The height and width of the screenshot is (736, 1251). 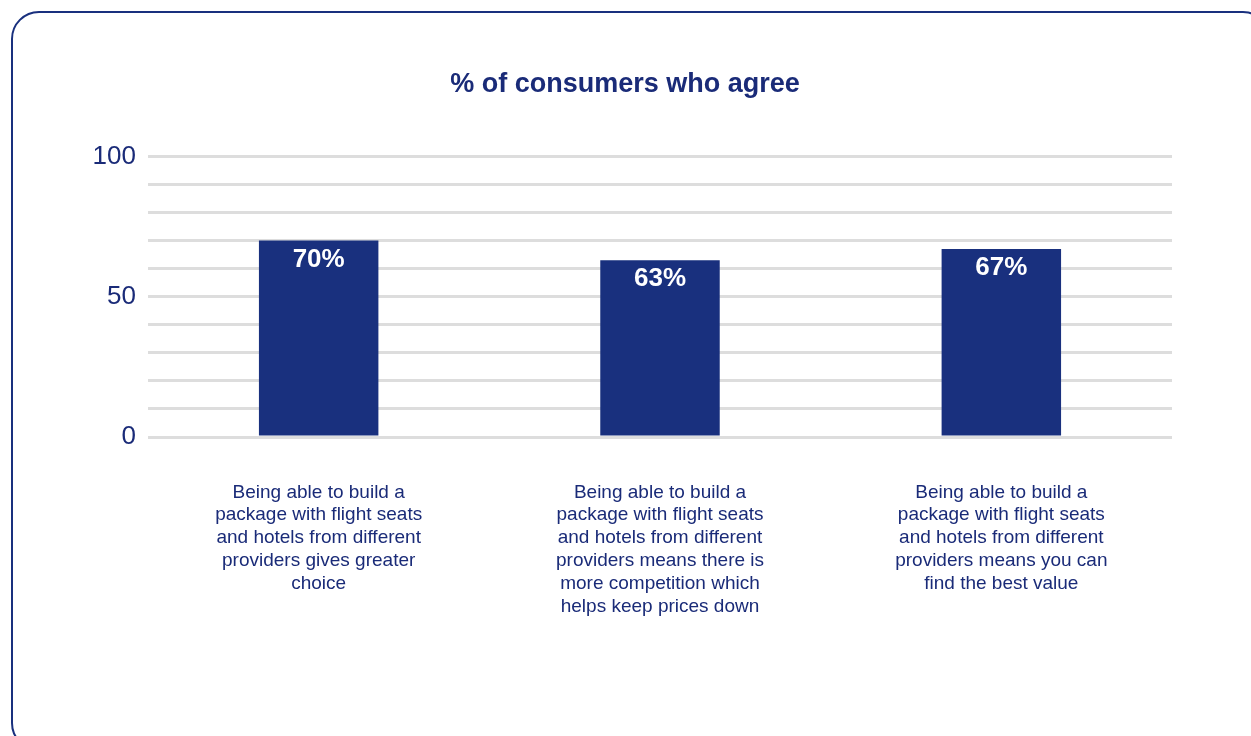 What do you see at coordinates (121, 294) in the screenshot?
I see `y-tick-label: 50` at bounding box center [121, 294].